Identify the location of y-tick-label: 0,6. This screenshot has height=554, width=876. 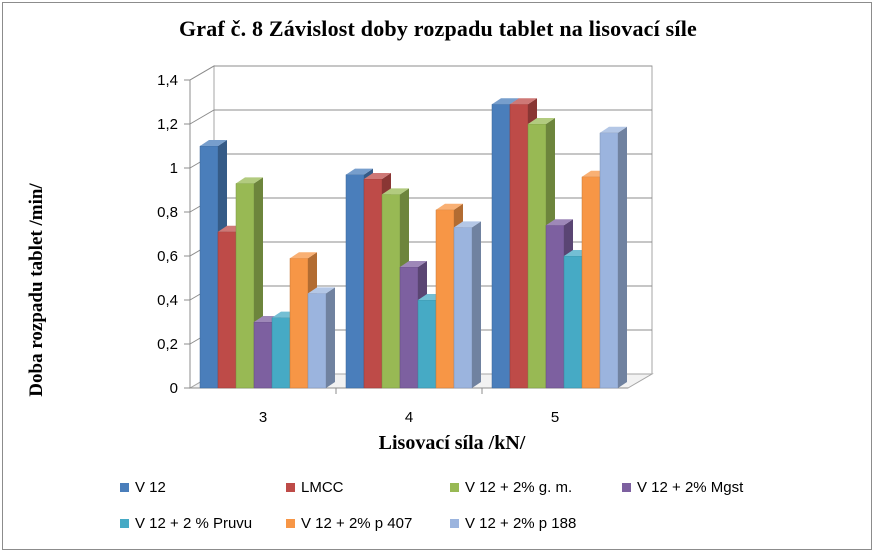
(167, 256).